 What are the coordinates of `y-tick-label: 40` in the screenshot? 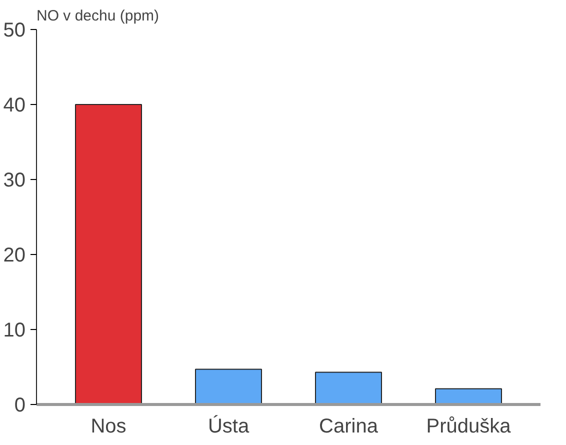 It's located at (14, 105).